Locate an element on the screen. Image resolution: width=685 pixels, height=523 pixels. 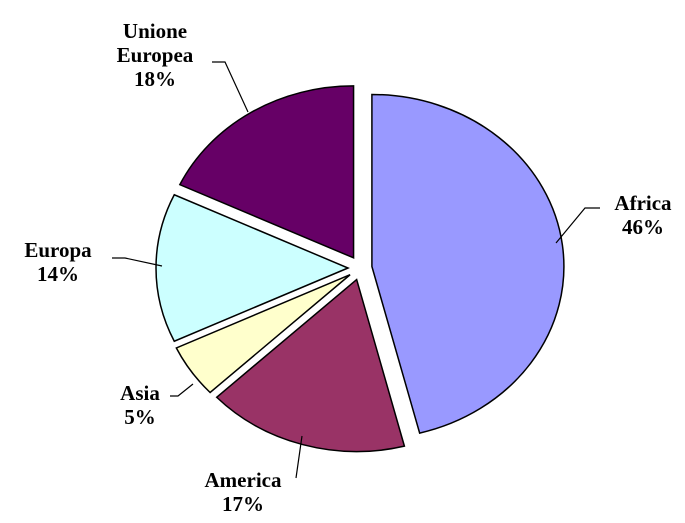
value-label: 5% is located at coordinates (140, 417).